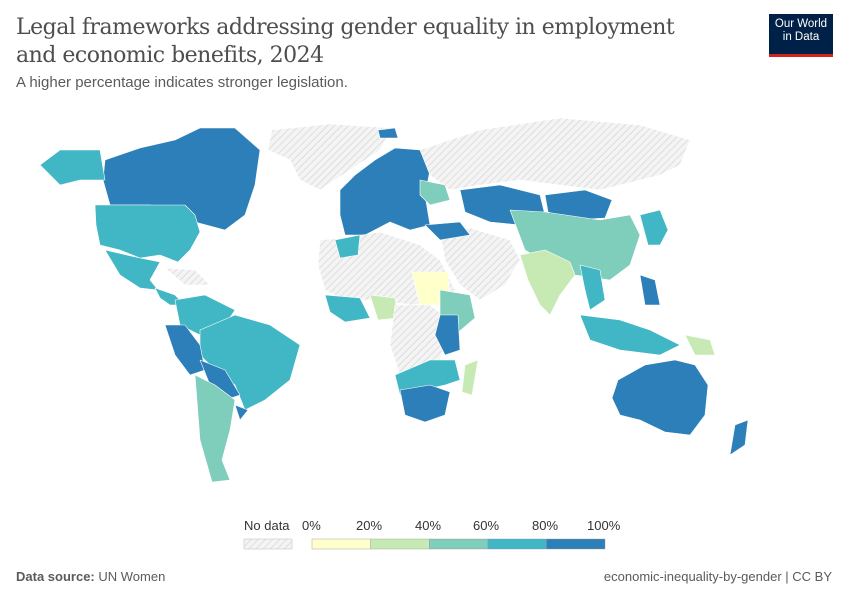  What do you see at coordinates (801, 24) in the screenshot?
I see `logo-line-1: Our World` at bounding box center [801, 24].